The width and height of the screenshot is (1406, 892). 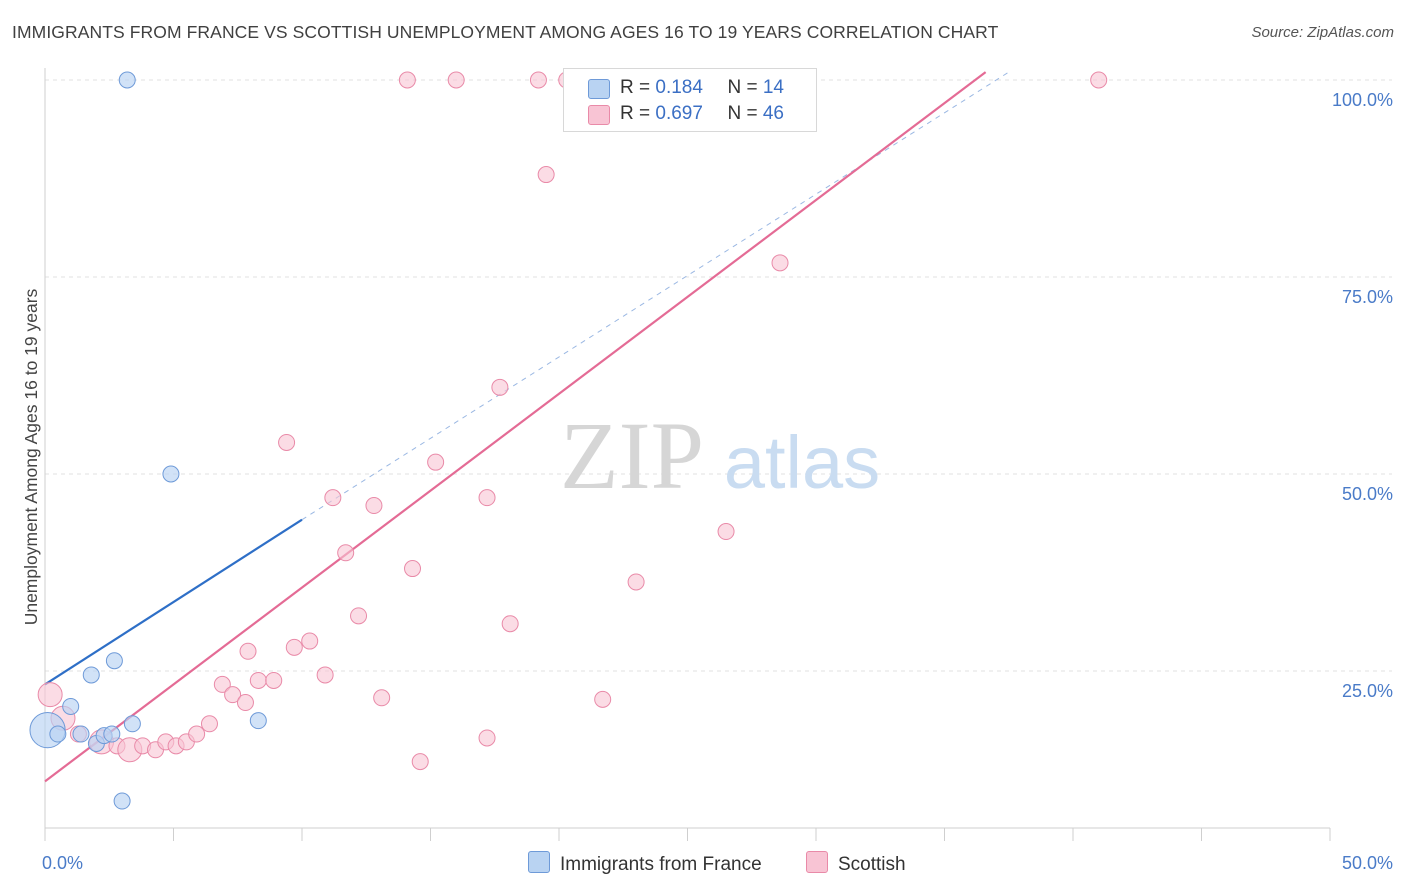 I want to click on y-tick-label: 100.0%, so click(x=1362, y=100).